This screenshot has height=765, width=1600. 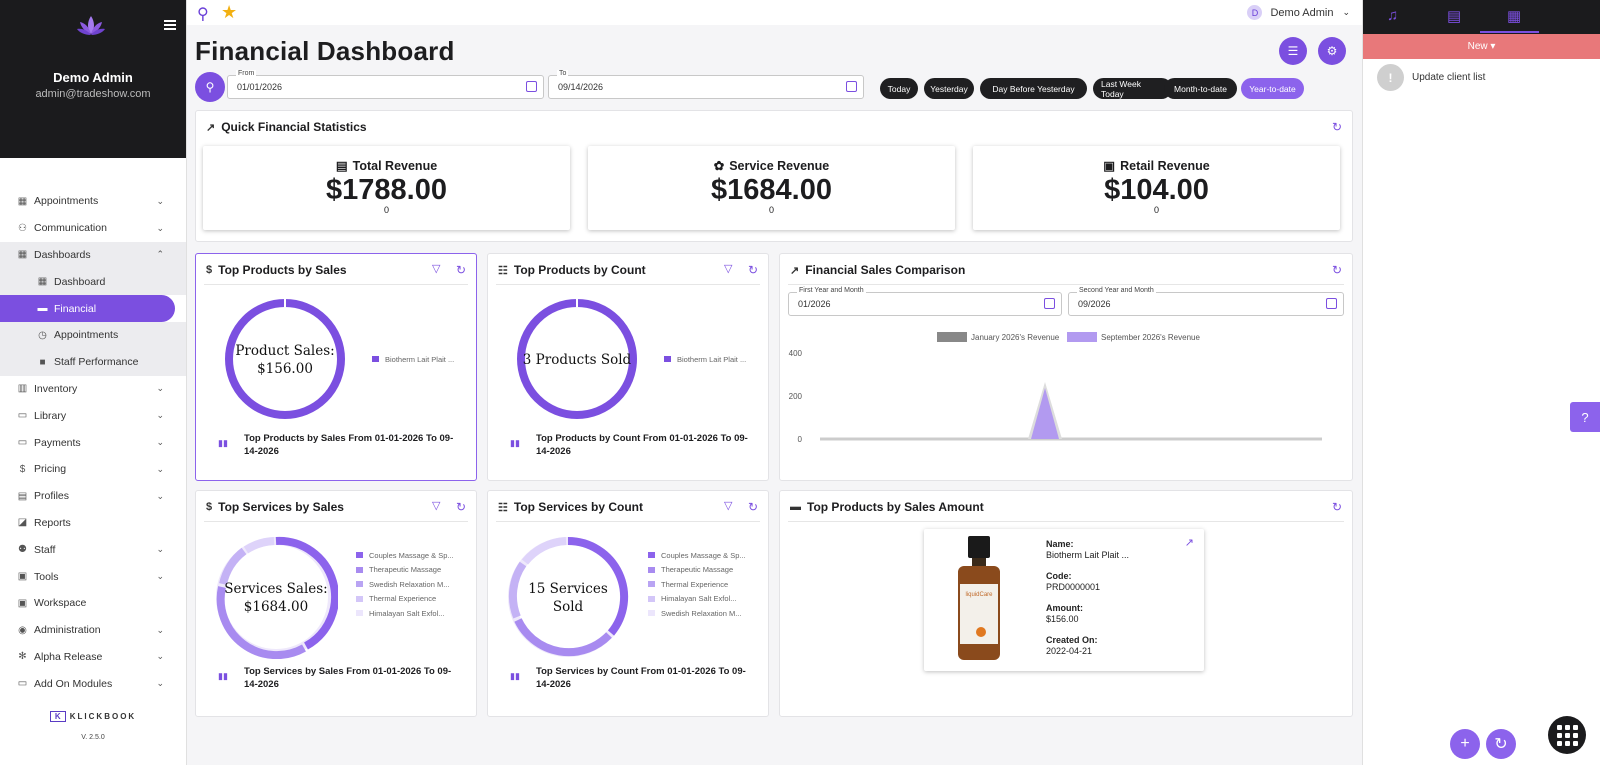 I want to click on user-menu: D Demo Admin ⌄, so click(x=1298, y=12).